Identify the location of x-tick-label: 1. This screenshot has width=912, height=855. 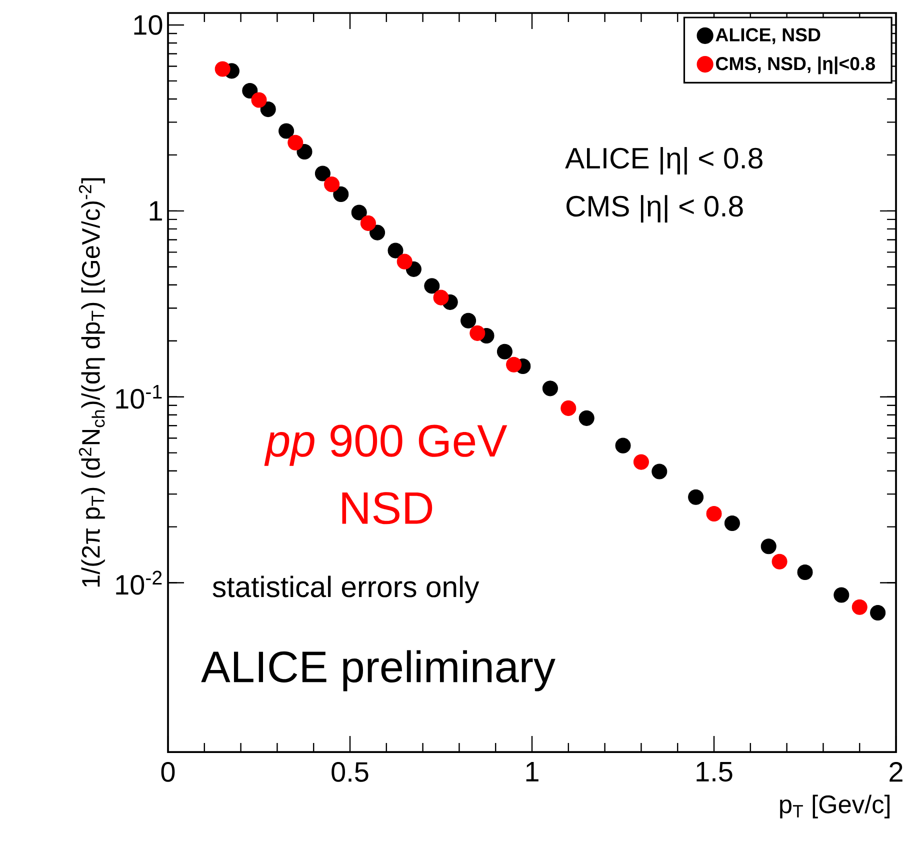
(532, 772).